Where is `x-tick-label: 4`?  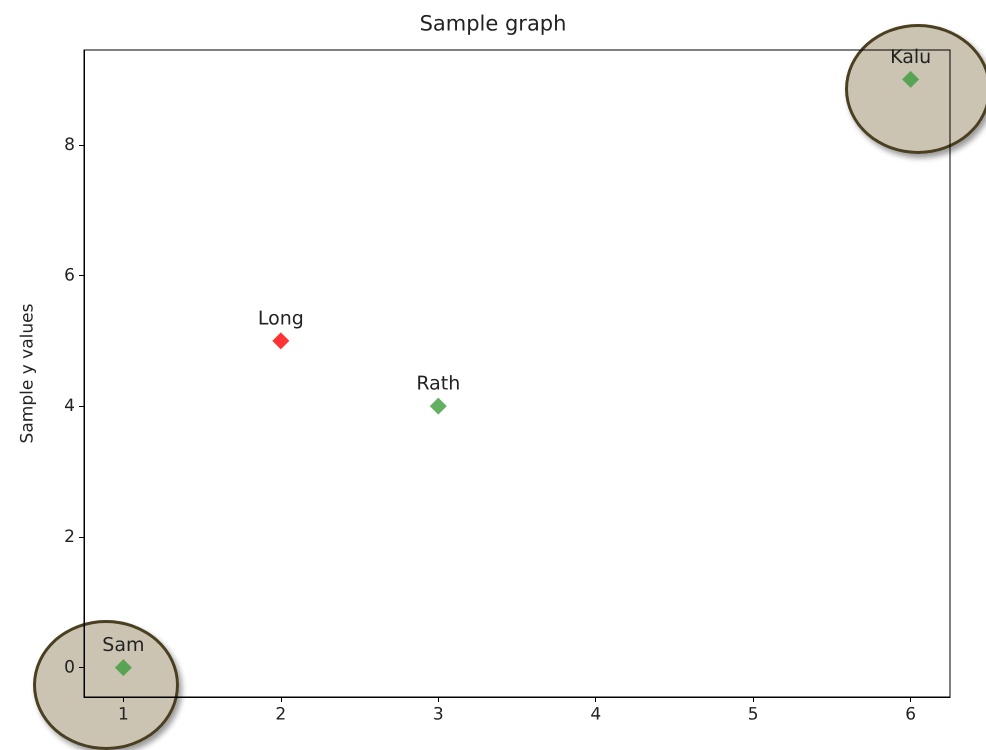
x-tick-label: 4 is located at coordinates (596, 714).